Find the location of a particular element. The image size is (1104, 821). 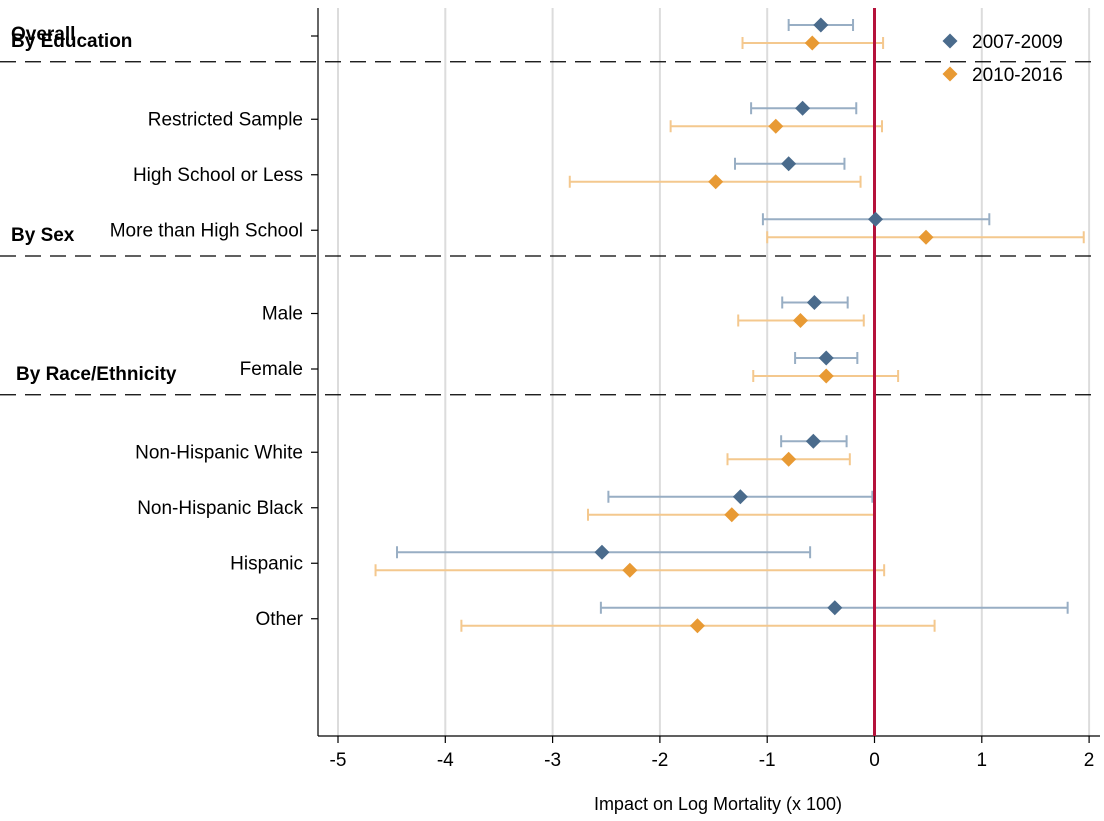

x-tick-label: 0 is located at coordinates (874, 760).